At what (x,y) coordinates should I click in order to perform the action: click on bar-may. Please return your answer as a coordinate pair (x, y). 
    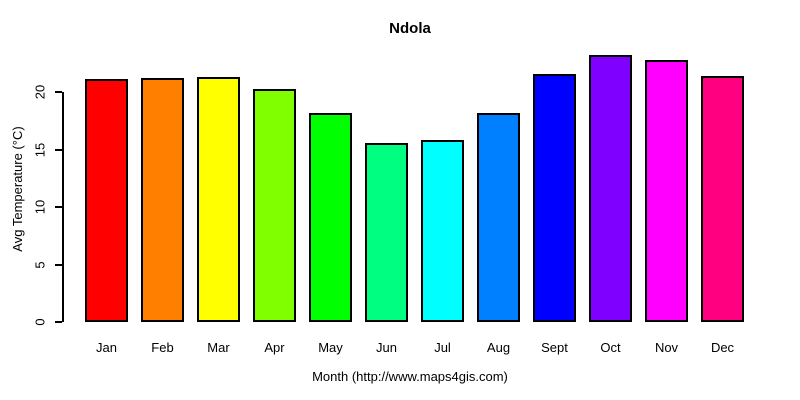
    Looking at the image, I should click on (330, 217).